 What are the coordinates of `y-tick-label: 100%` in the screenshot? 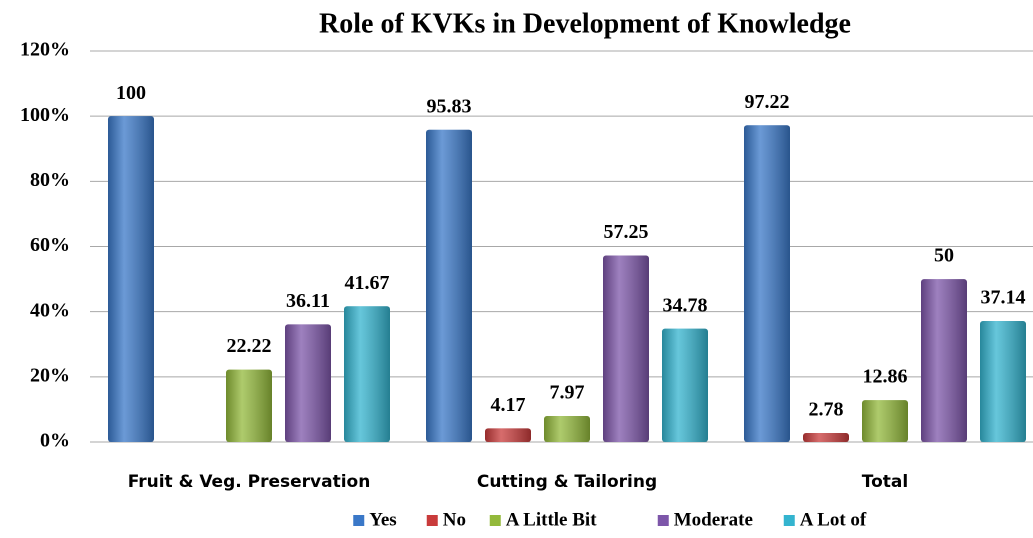 It's located at (45, 115).